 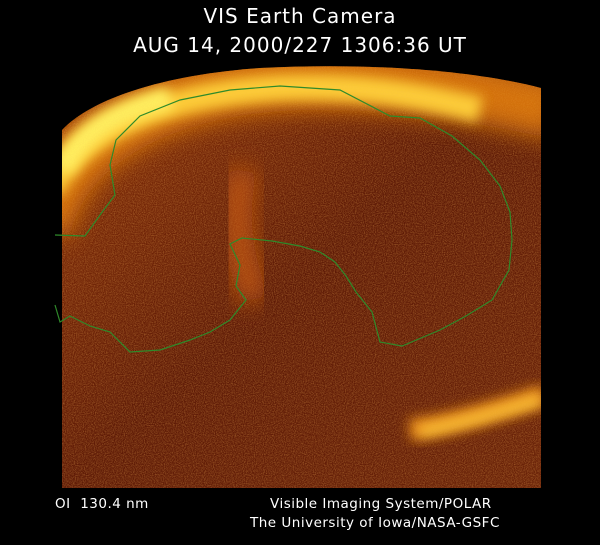 What do you see at coordinates (299, 16) in the screenshot?
I see `title: VIS Earth Camera` at bounding box center [299, 16].